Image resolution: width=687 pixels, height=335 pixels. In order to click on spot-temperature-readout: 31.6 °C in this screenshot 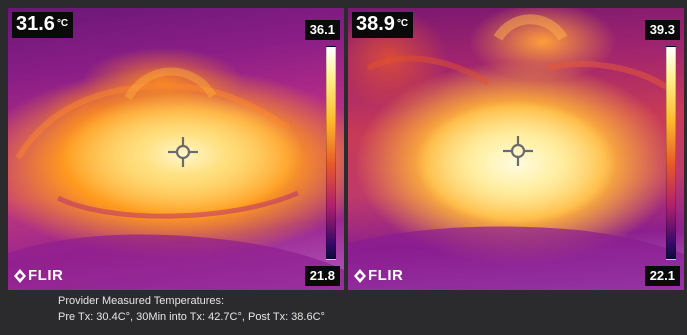, I will do `click(43, 25)`.